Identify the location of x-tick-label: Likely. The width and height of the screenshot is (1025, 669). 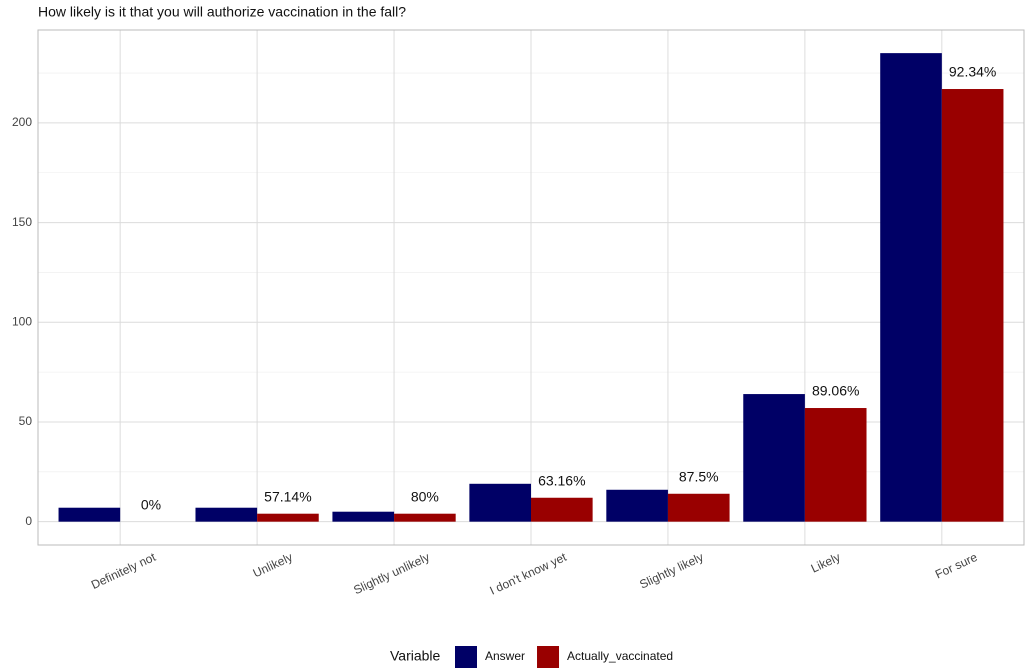
(826, 563).